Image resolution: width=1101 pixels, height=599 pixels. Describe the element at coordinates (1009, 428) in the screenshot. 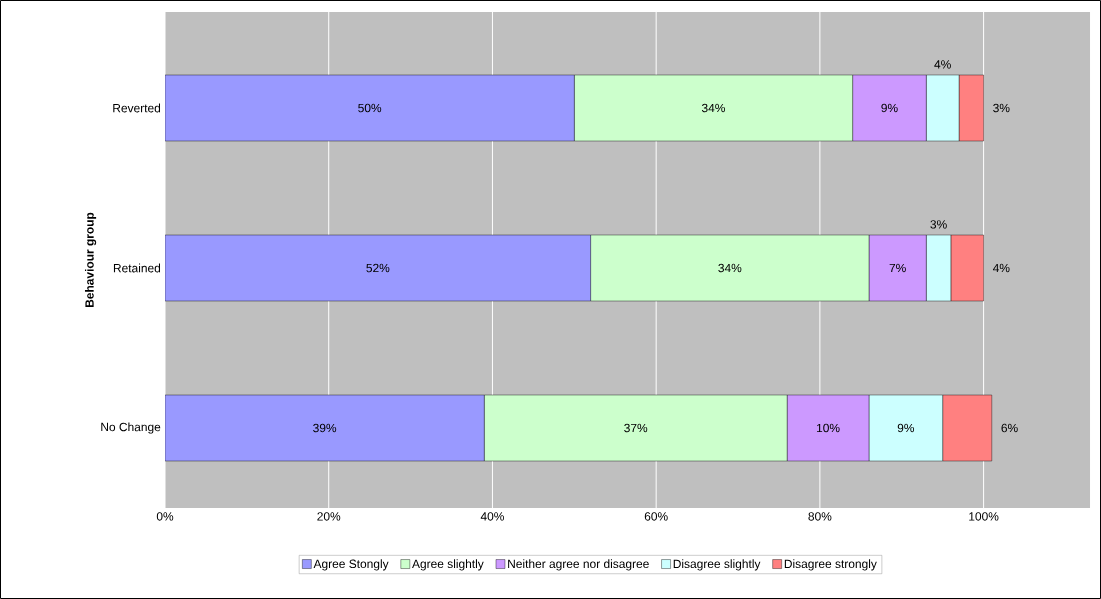

I see `data-label: 6%` at that location.